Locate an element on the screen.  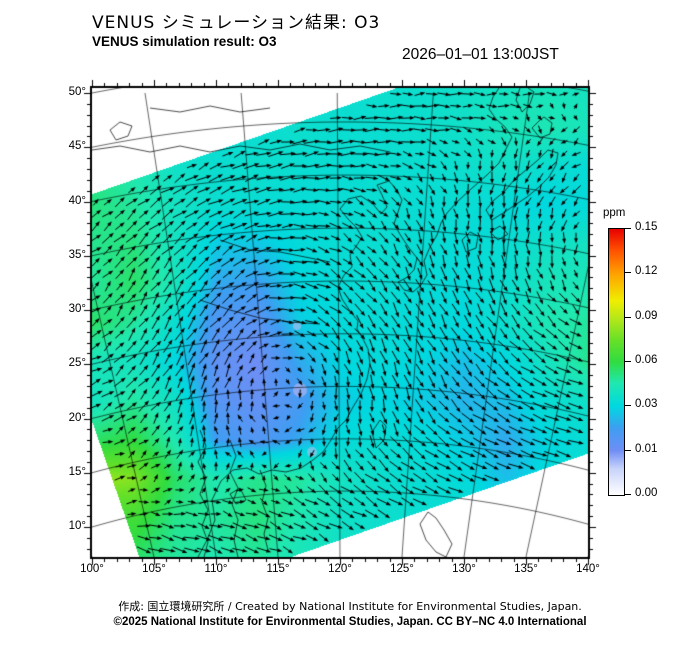
colorbar-tick-label: 0.00 is located at coordinates (646, 493).